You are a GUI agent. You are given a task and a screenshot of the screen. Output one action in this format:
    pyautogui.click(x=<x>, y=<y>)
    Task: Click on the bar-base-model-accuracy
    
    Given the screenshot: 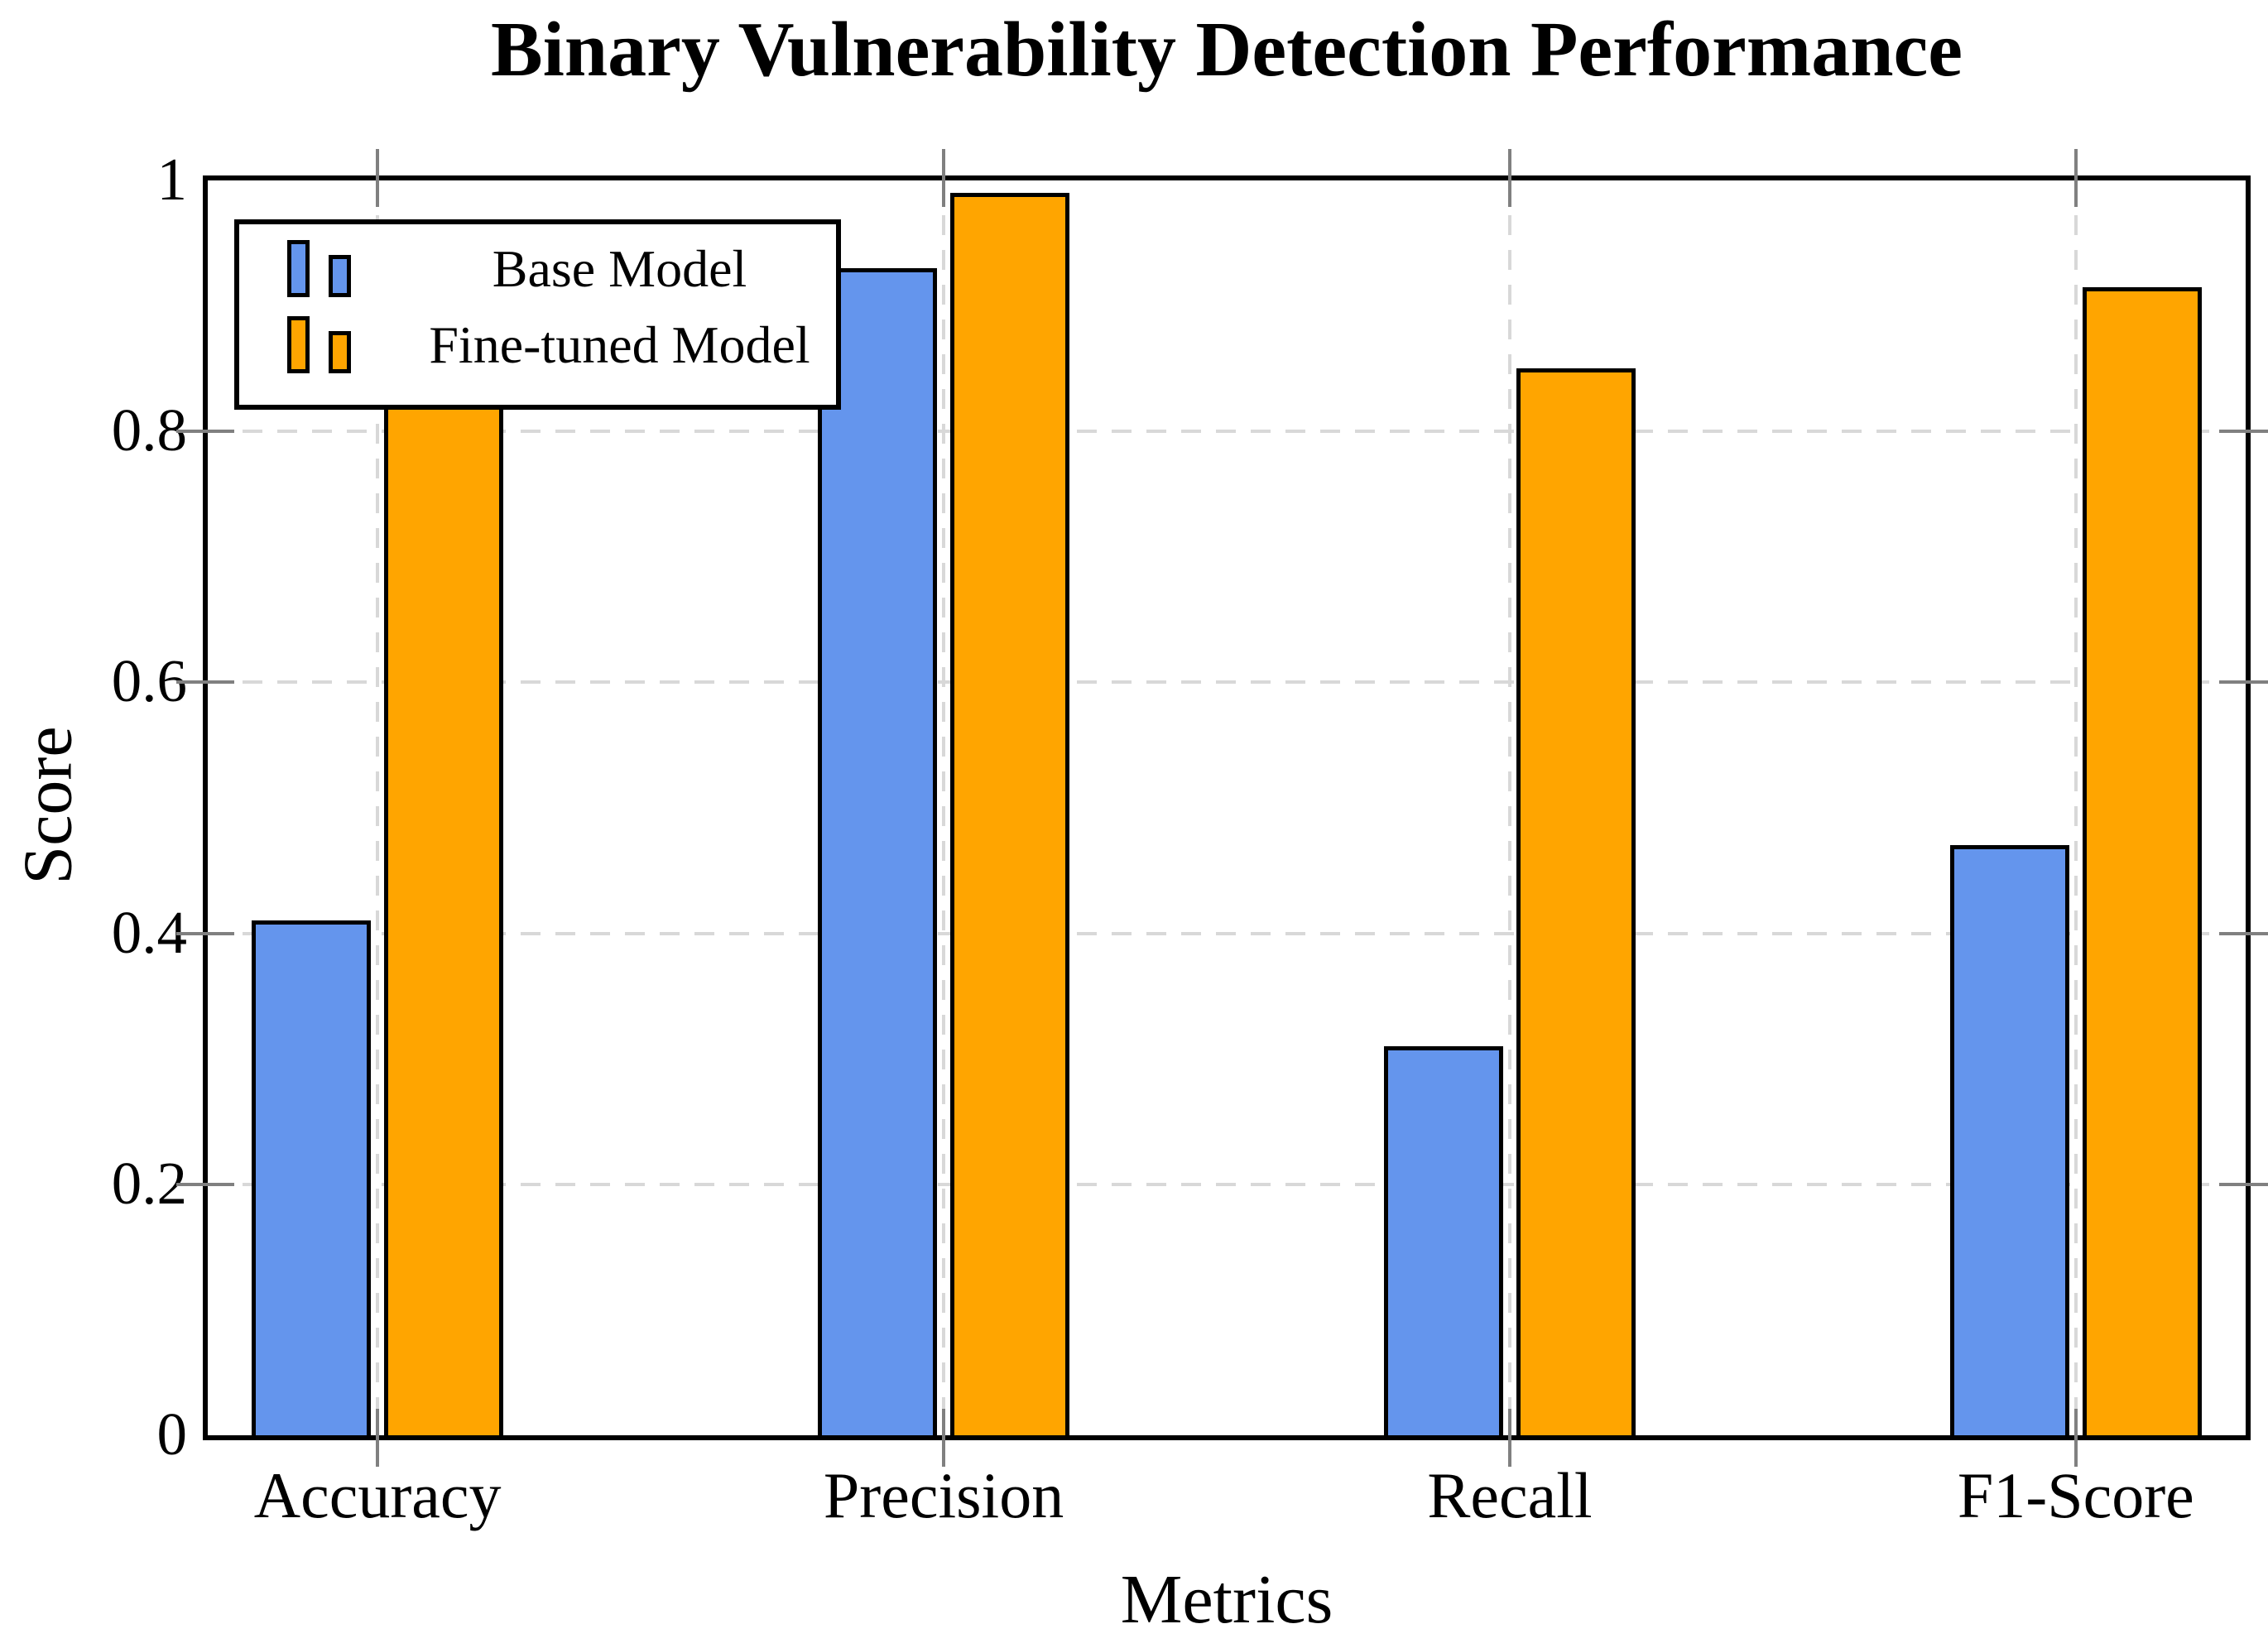 What is the action you would take?
    pyautogui.click(x=312, y=1177)
    